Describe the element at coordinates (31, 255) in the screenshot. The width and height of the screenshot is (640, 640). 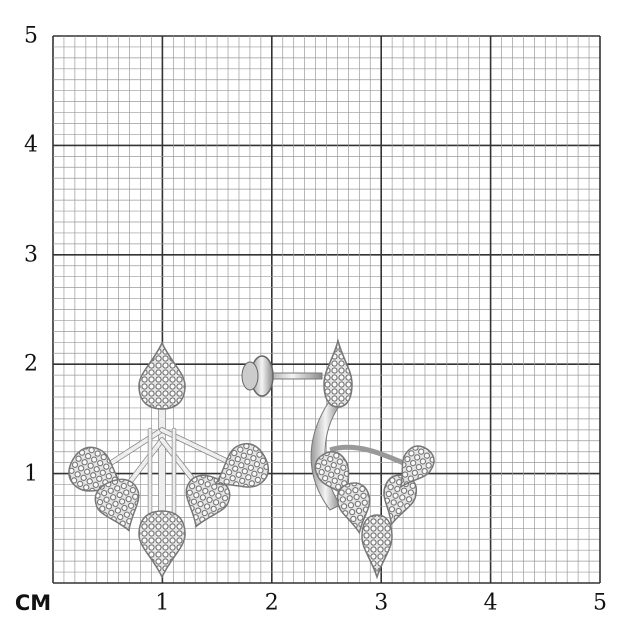
I see `y-axis-label: 3` at that location.